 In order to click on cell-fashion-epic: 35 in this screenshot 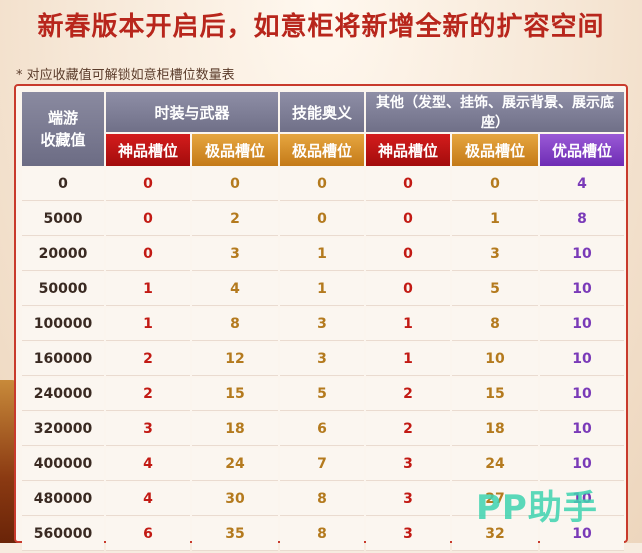, I will do `click(235, 534)`.